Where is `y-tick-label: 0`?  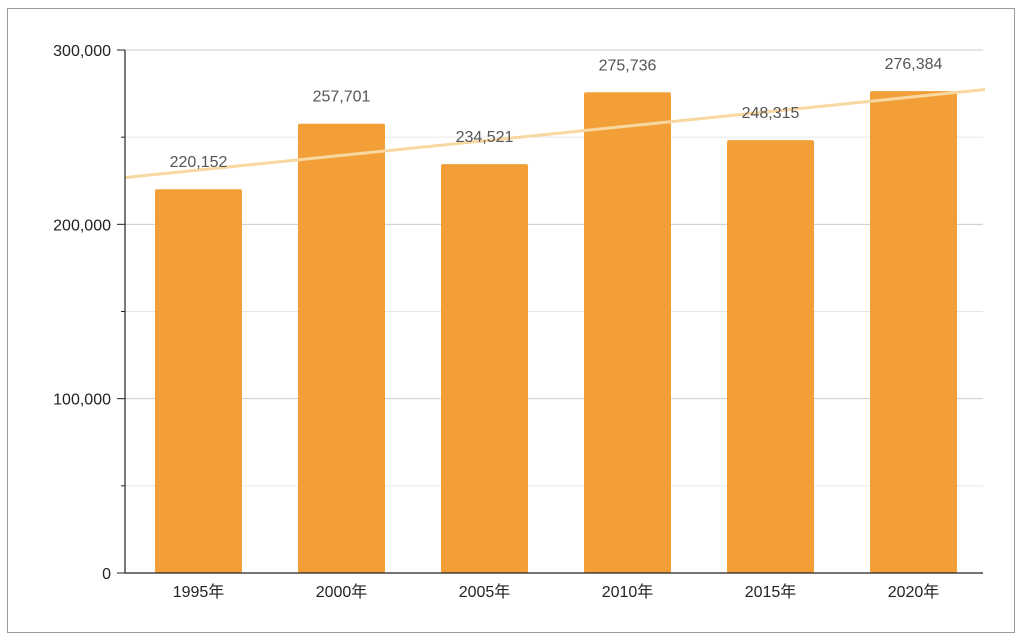
y-tick-label: 0 is located at coordinates (106, 574).